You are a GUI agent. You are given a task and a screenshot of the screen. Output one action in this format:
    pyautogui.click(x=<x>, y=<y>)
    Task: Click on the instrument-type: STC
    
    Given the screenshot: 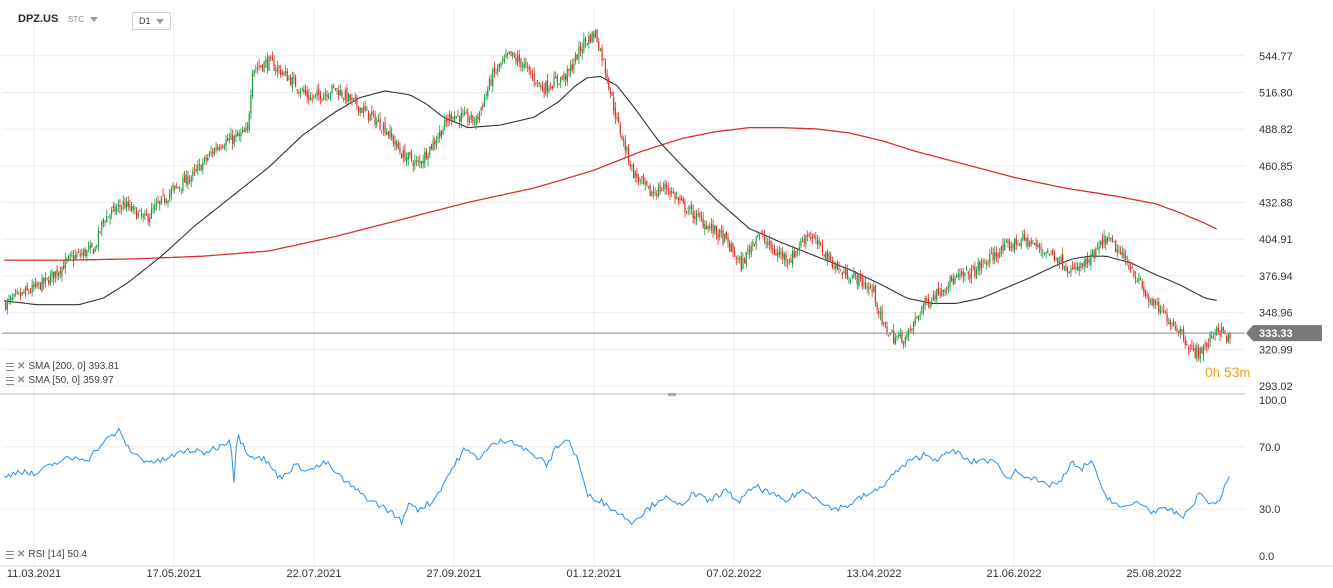 What is the action you would take?
    pyautogui.click(x=83, y=19)
    